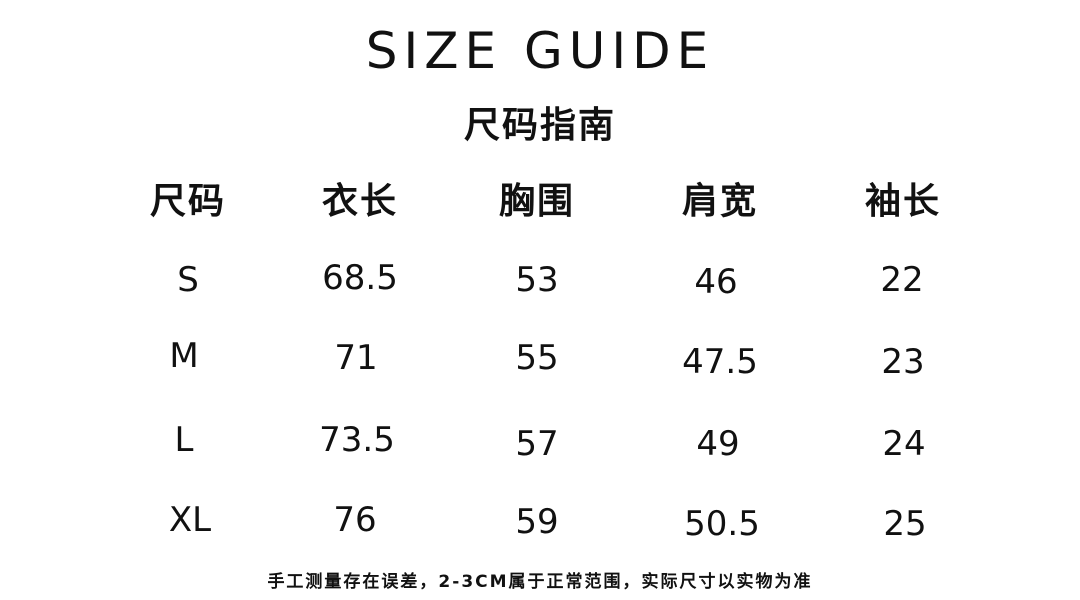 This screenshot has height=600, width=1080. I want to click on table-cell: XL, so click(190, 520).